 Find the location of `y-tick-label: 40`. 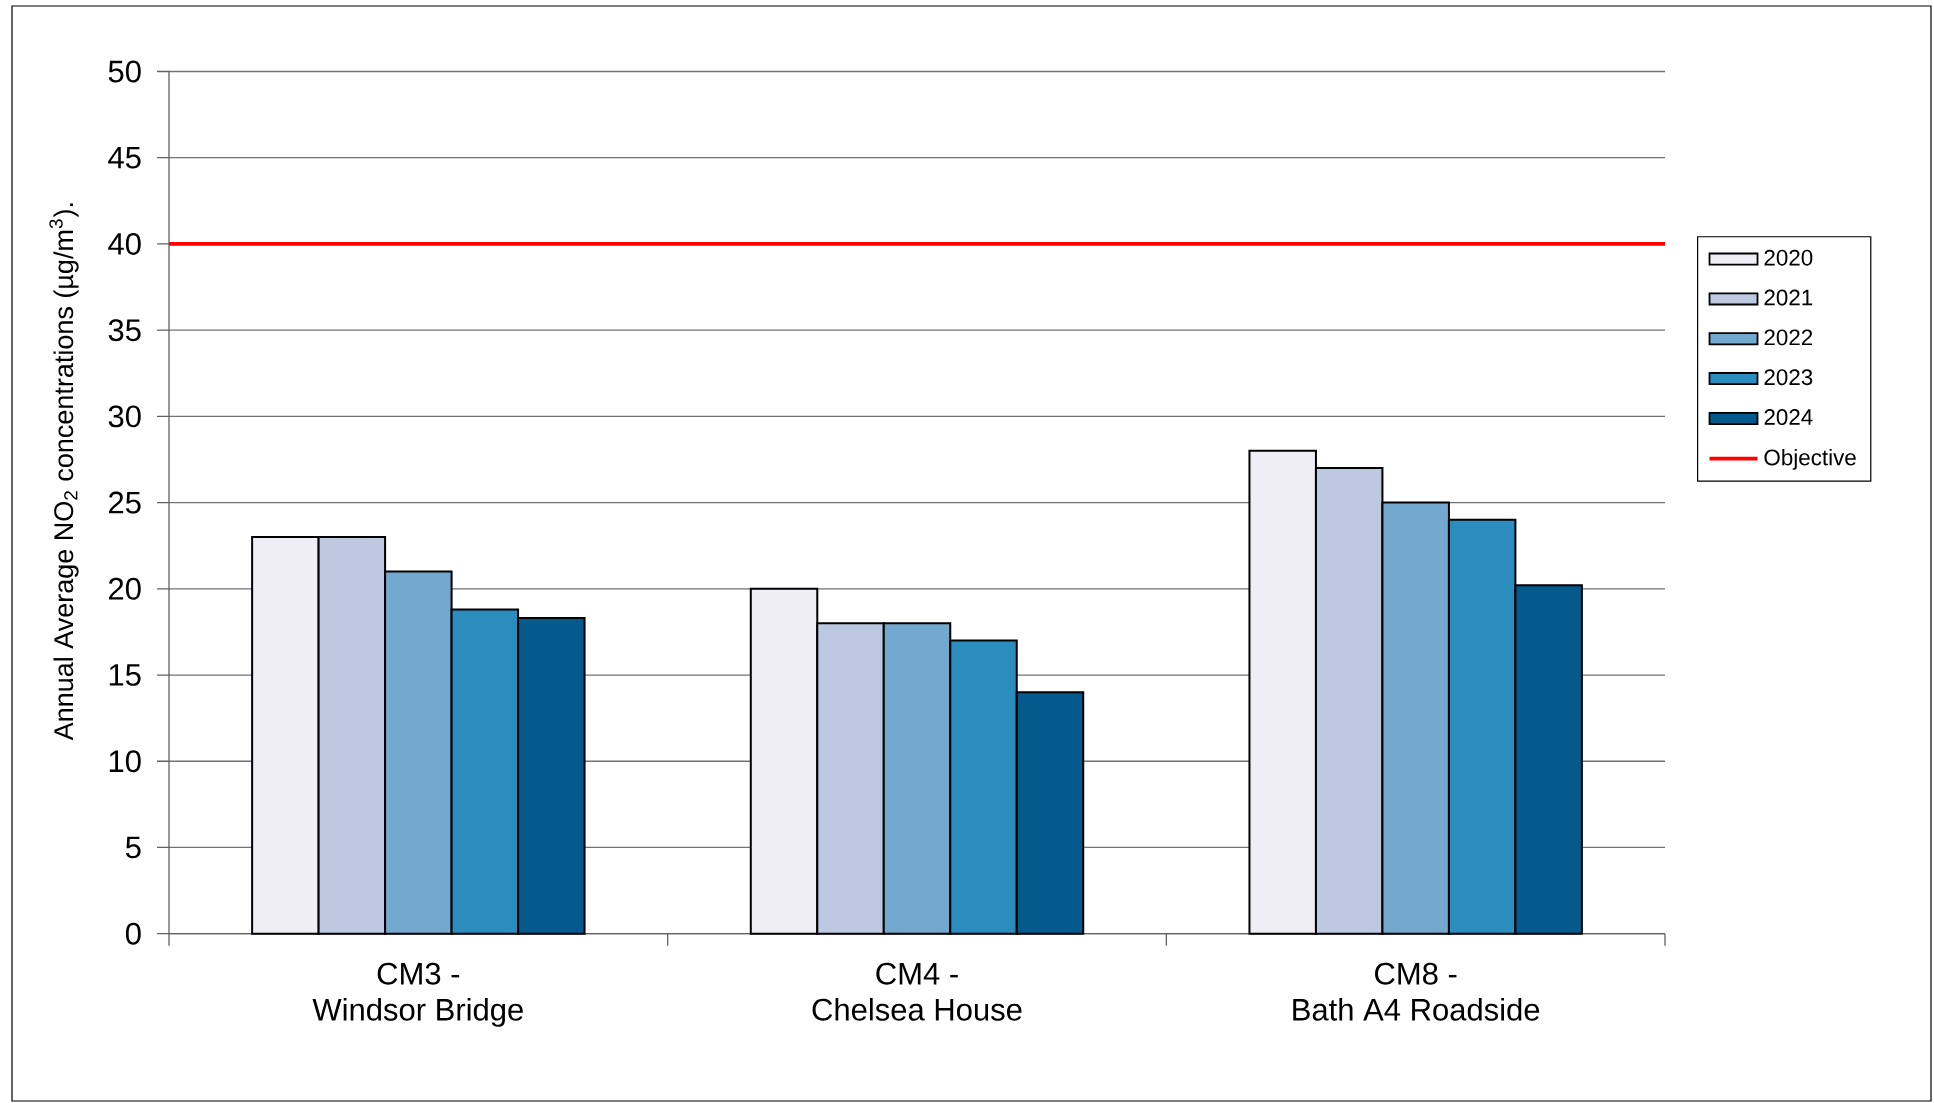

y-tick-label: 40 is located at coordinates (124, 243).